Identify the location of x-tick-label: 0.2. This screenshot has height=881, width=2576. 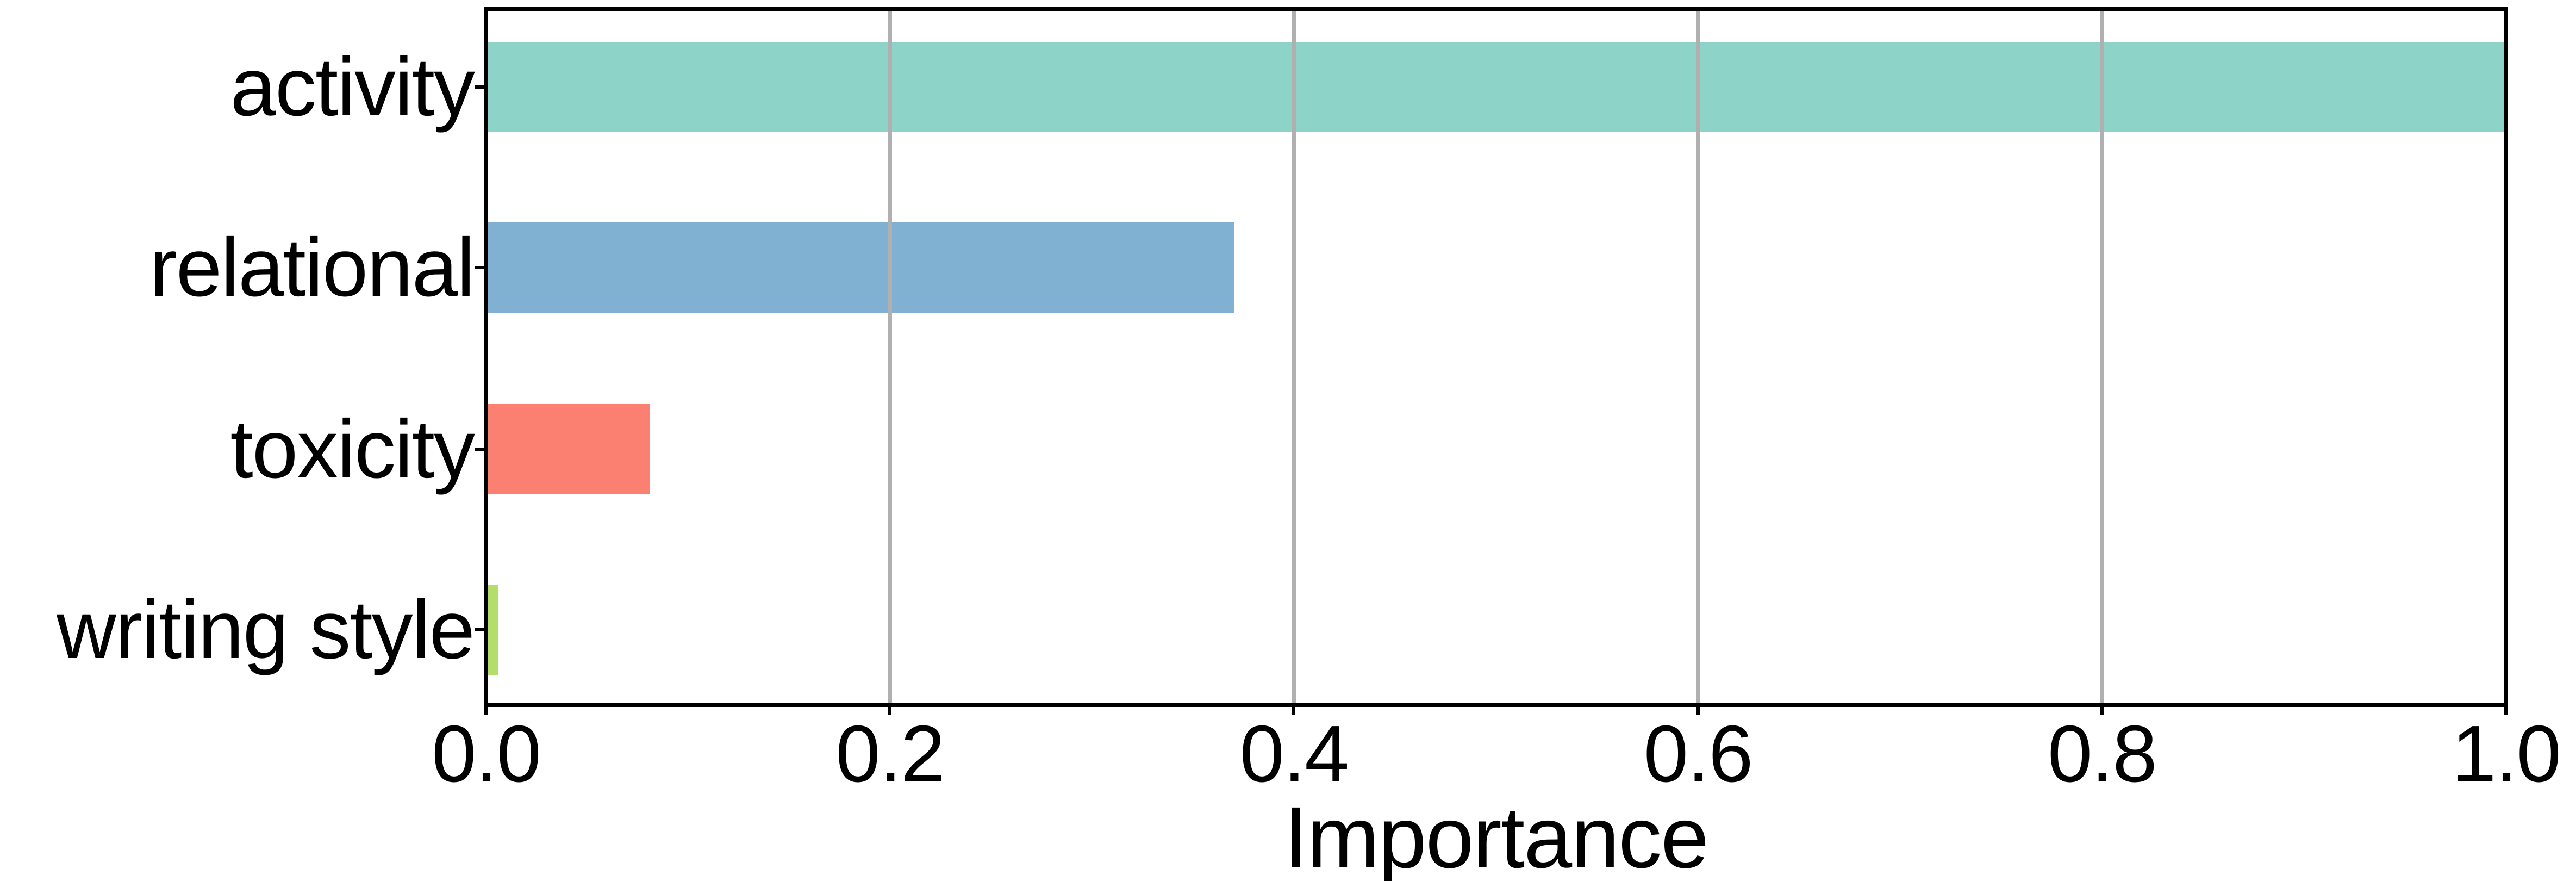
(890, 754).